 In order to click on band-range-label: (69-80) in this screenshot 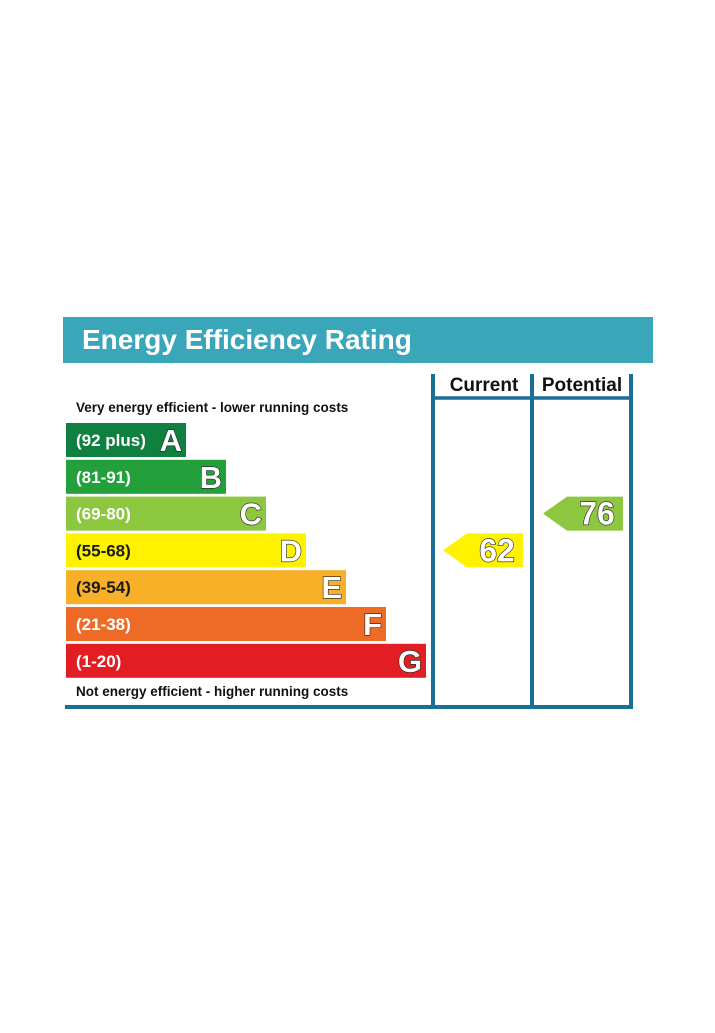, I will do `click(103, 514)`.